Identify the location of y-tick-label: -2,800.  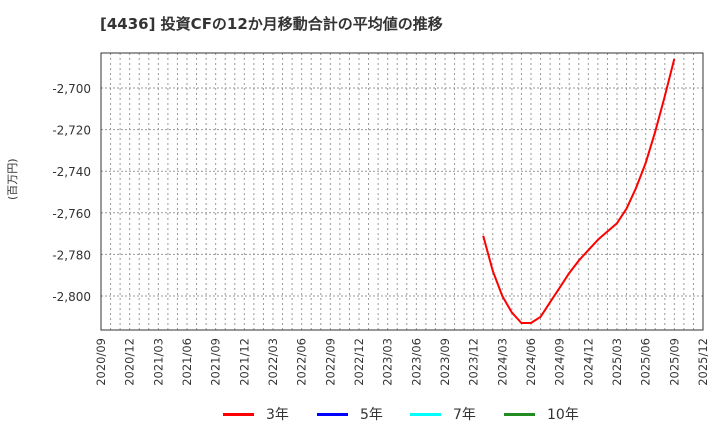
(71, 297).